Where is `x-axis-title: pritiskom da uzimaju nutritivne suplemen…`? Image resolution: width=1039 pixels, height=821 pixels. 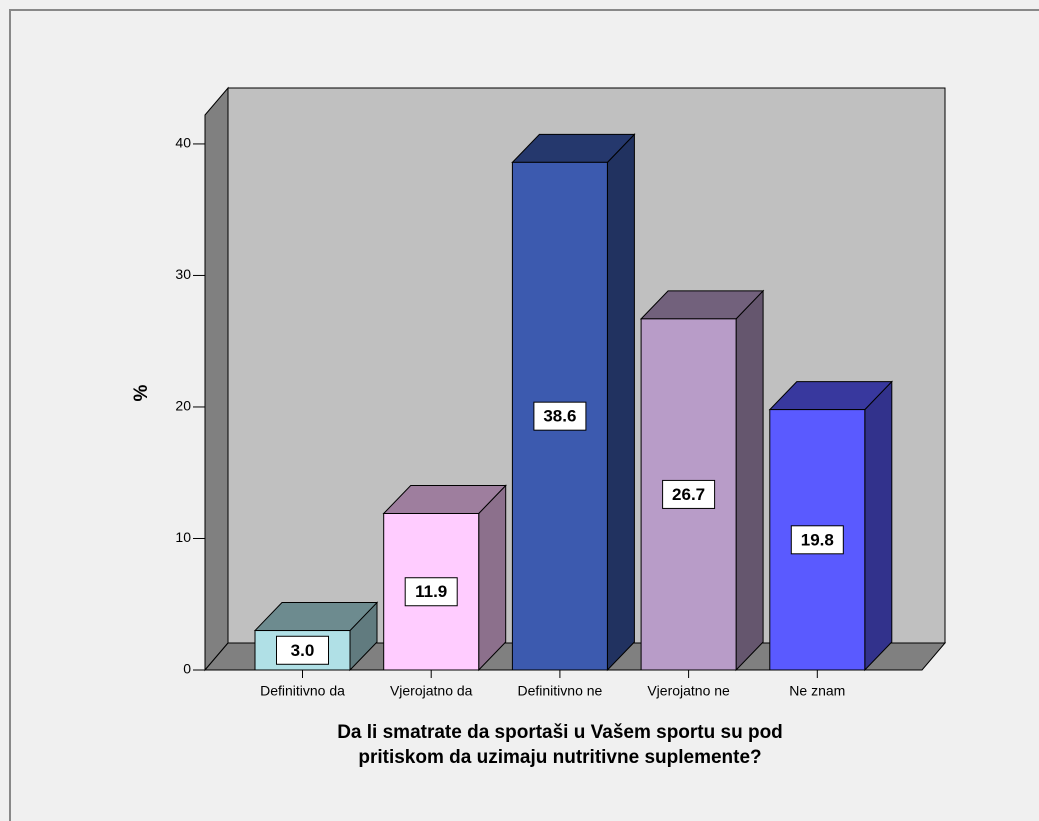 x-axis-title: pritiskom da uzimaju nutritivne suplemen… is located at coordinates (559, 757).